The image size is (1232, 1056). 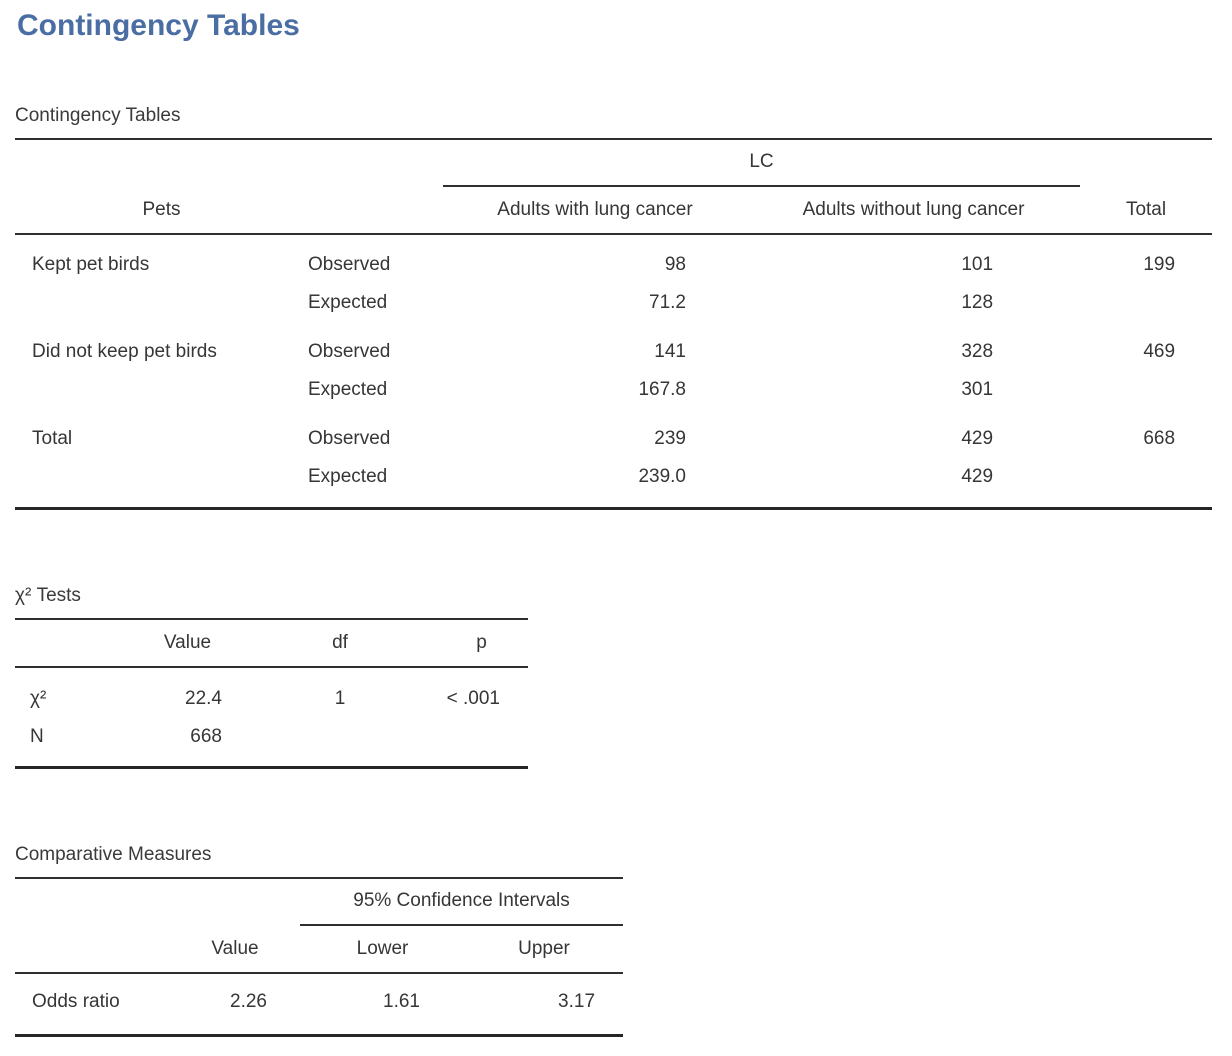 I want to click on cell-n-p, so click(x=481, y=743).